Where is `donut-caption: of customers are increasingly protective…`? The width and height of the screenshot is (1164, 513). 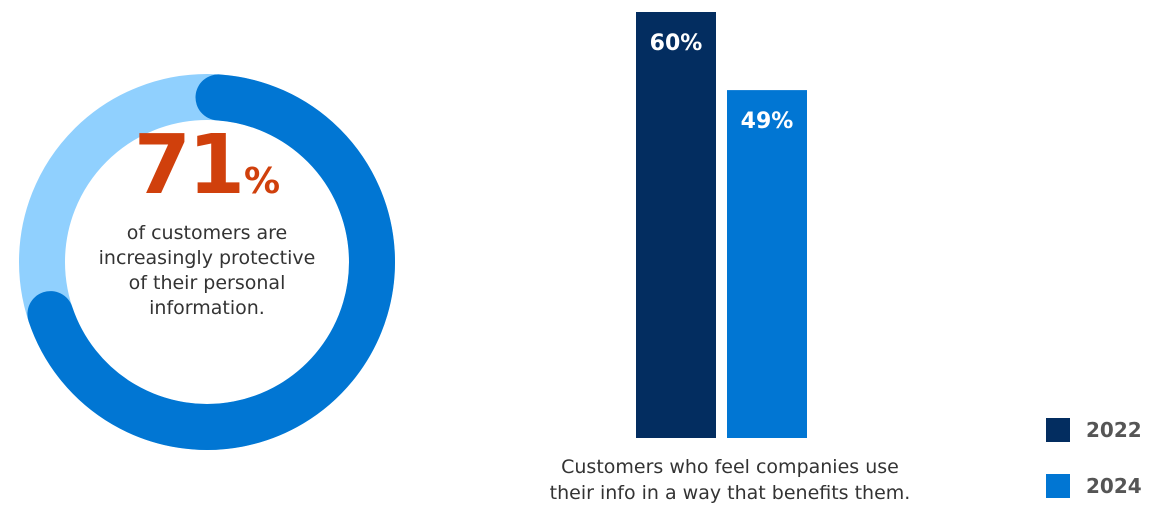 donut-caption: of customers are increasingly protective… is located at coordinates (207, 271).